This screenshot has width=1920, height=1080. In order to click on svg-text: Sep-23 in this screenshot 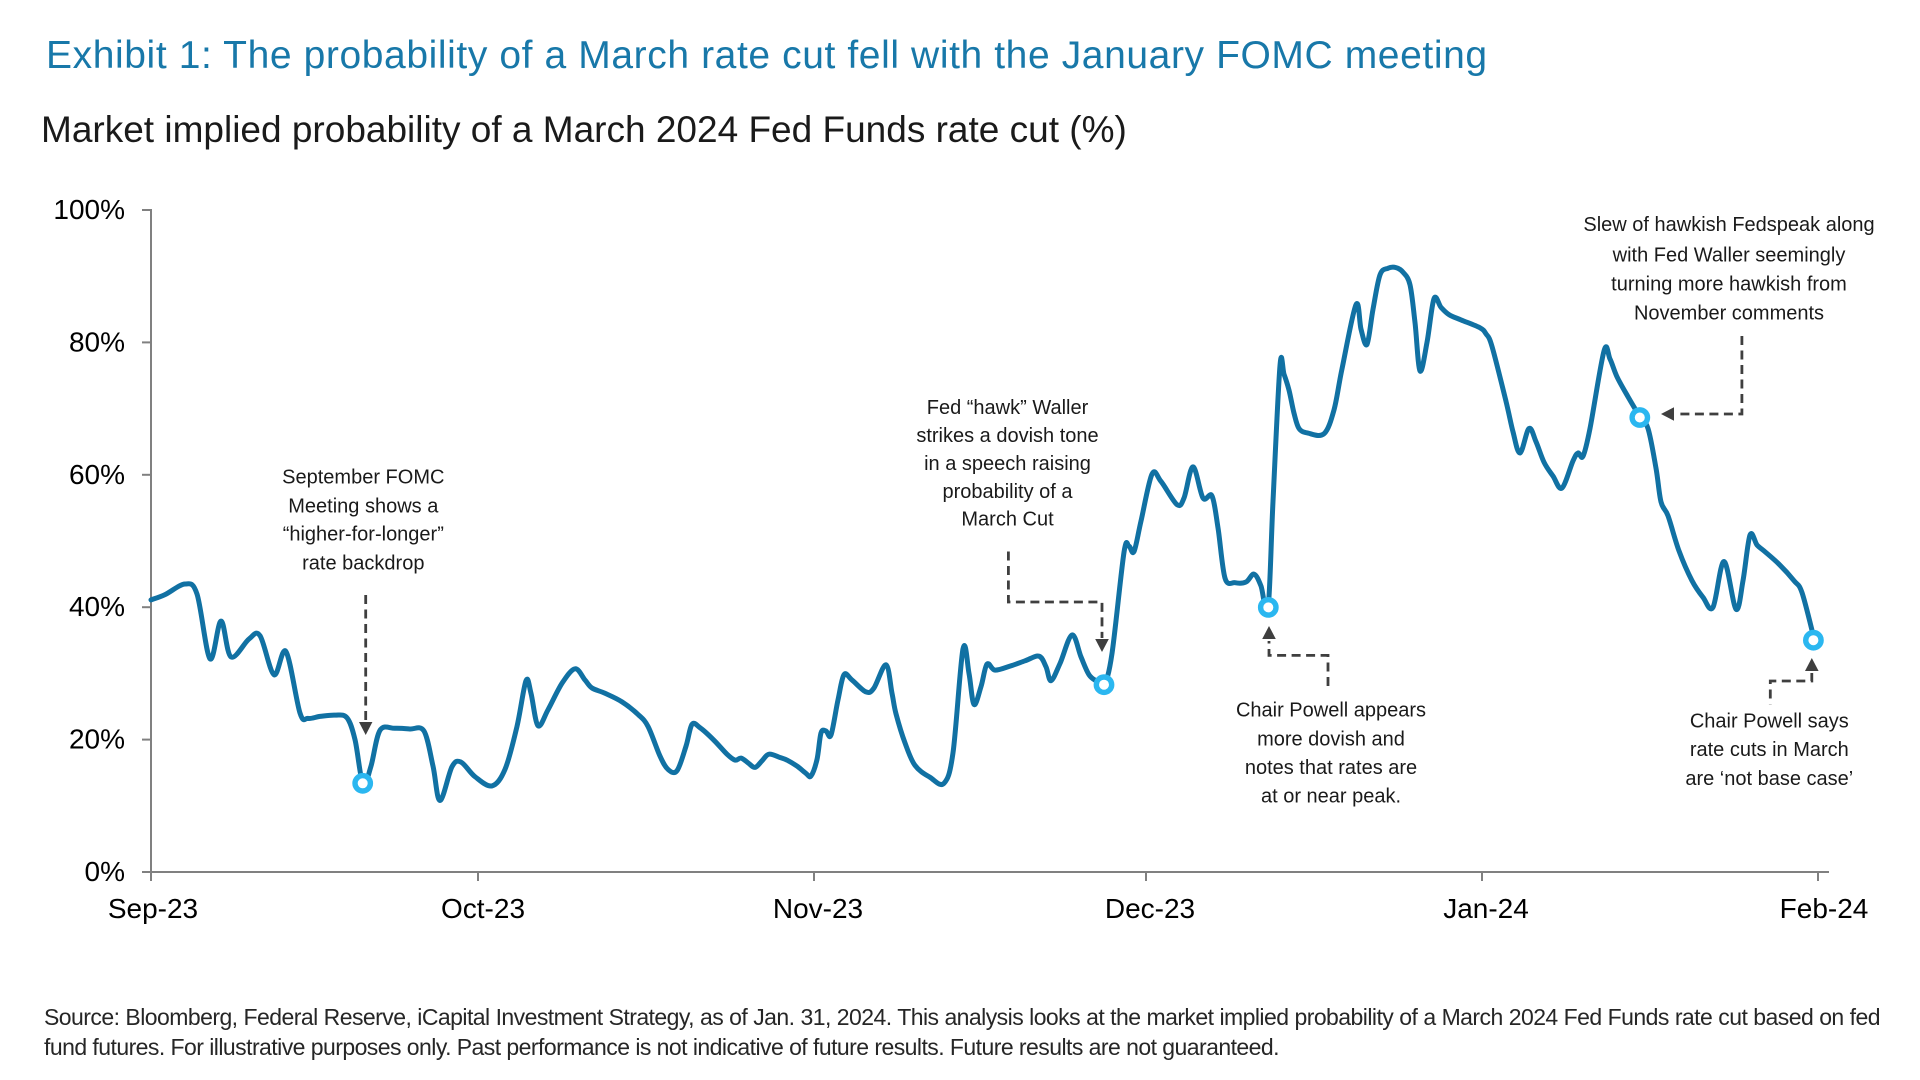, I will do `click(153, 908)`.